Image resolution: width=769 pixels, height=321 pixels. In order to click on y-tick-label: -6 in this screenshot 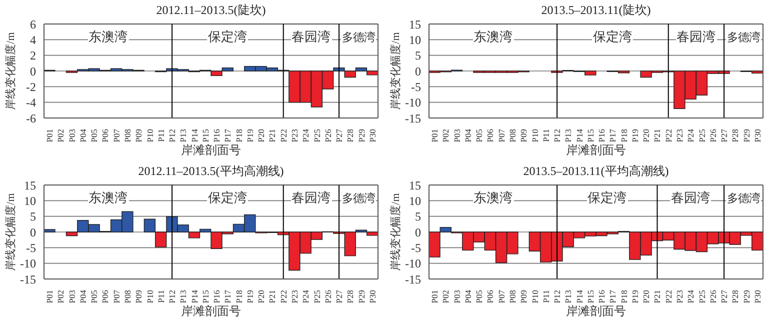, I will do `click(31, 118)`.